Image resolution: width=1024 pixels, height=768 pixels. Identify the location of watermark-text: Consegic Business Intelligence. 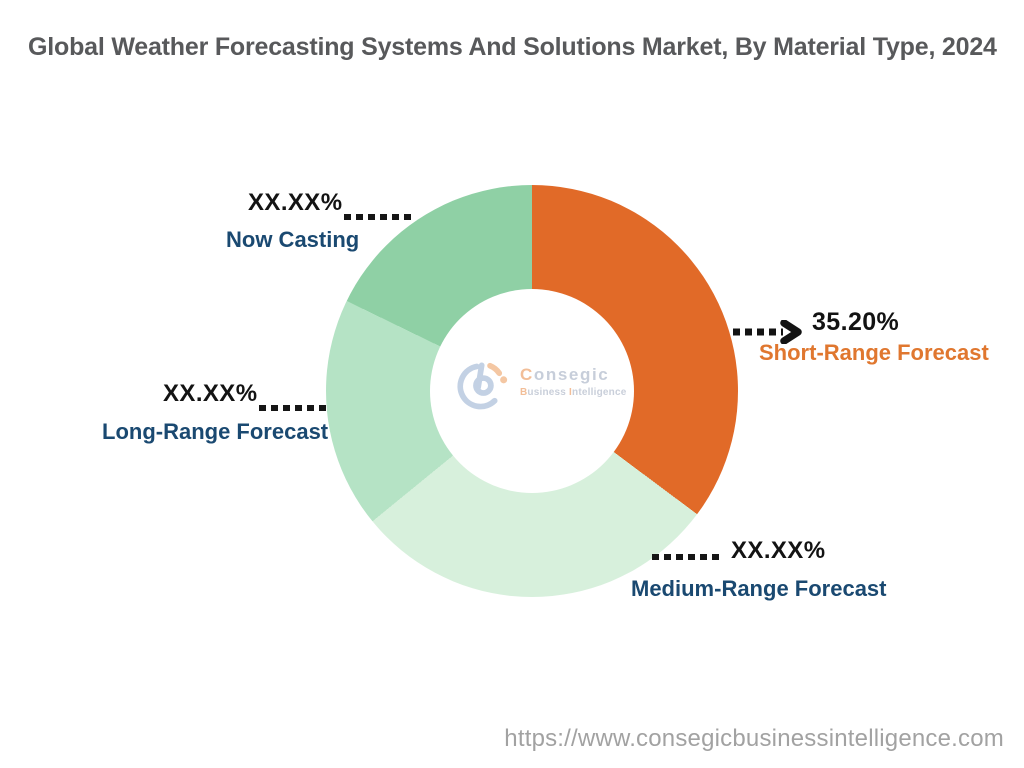
(573, 381).